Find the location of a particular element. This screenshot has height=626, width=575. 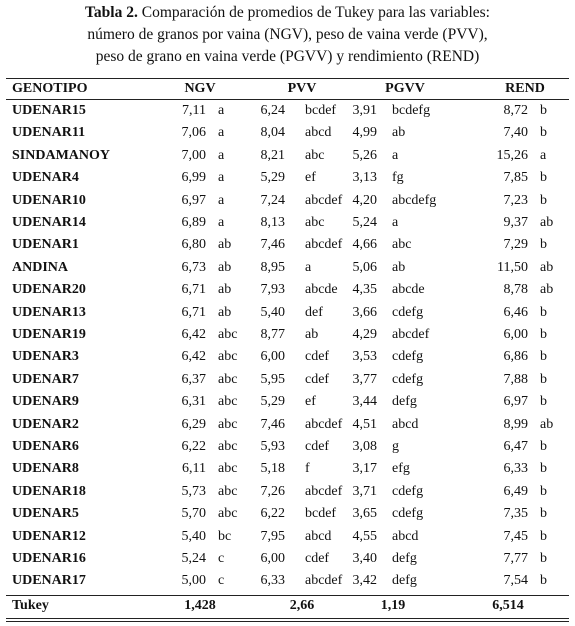

group: bcdefg is located at coordinates (411, 110).